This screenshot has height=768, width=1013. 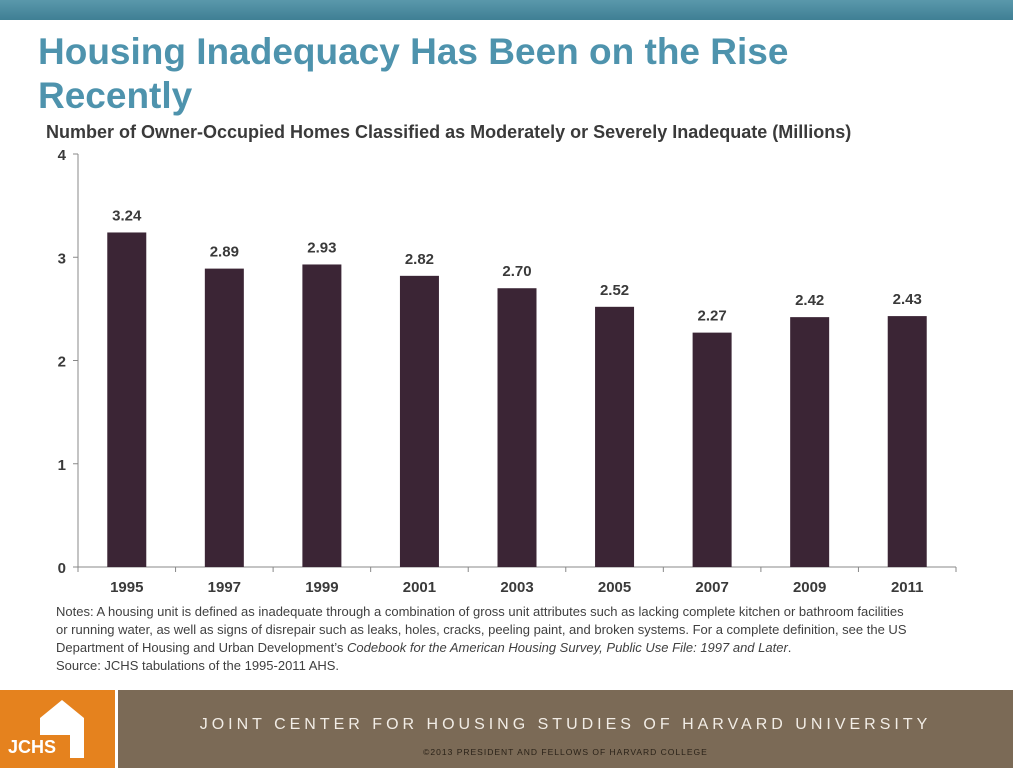 What do you see at coordinates (907, 587) in the screenshot?
I see `x-tick-label: 2011` at bounding box center [907, 587].